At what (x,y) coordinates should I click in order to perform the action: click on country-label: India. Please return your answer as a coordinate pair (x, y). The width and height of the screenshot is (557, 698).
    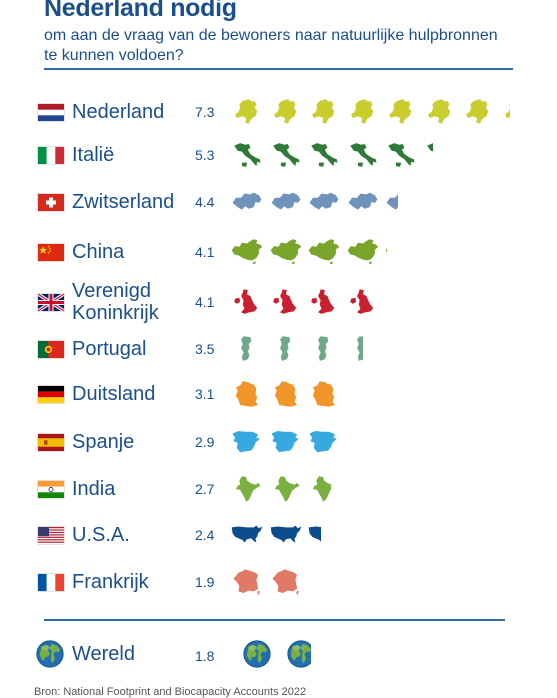
    Looking at the image, I should click on (94, 489).